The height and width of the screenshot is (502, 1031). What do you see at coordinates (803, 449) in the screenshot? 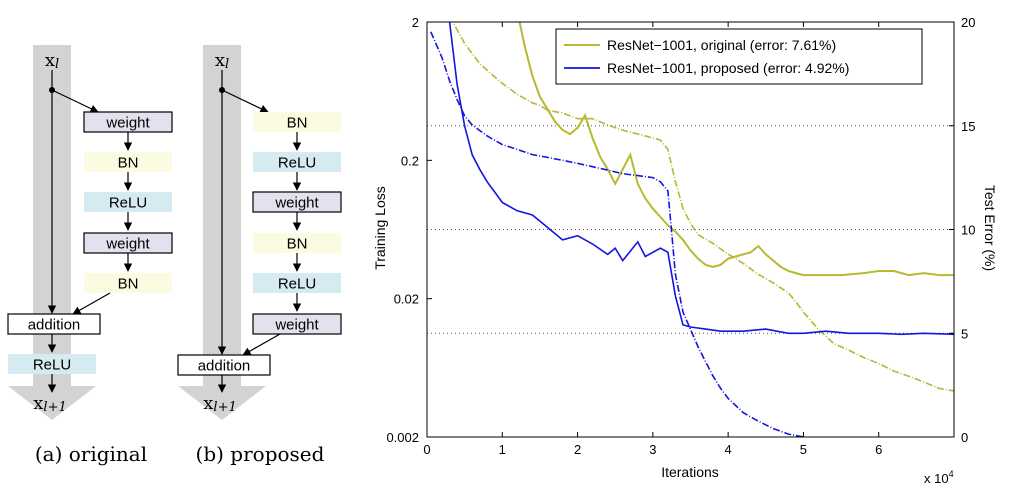
I see `x-tick-label-5: 5` at bounding box center [803, 449].